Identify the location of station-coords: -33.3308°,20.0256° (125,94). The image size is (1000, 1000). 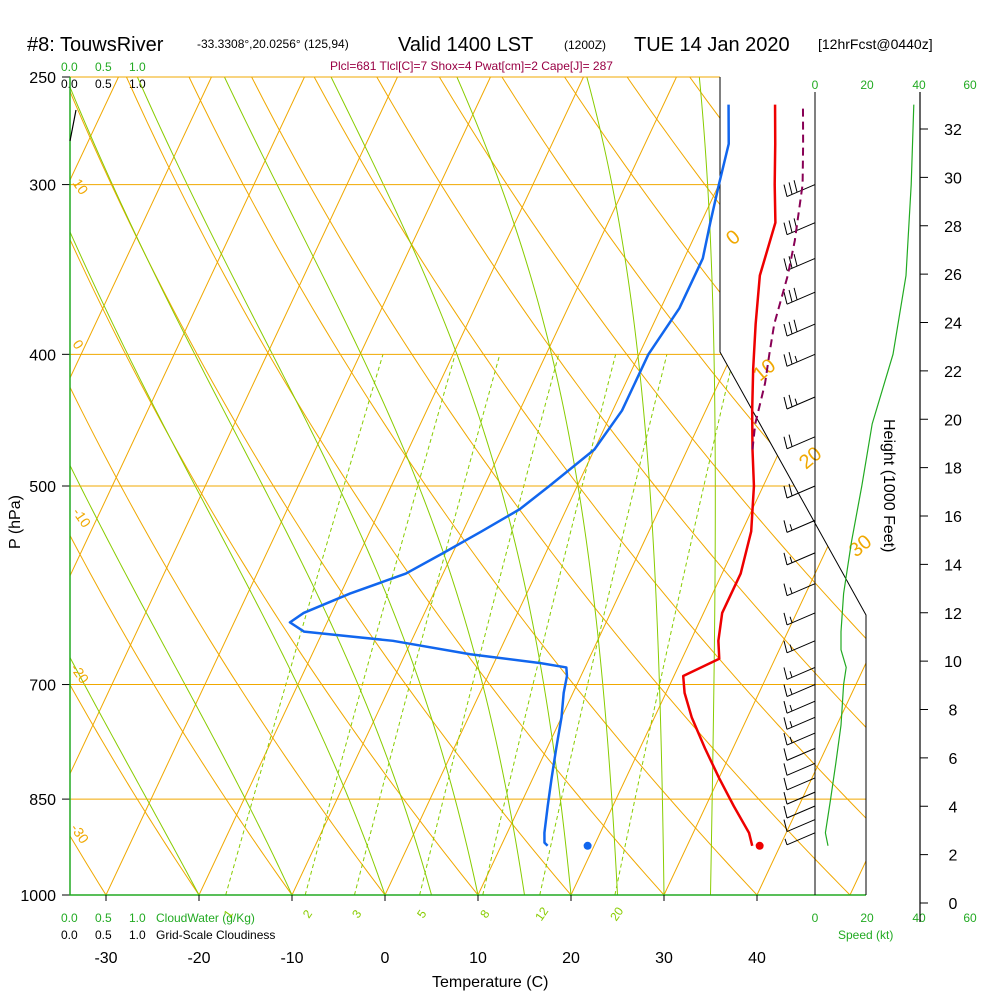
(273, 44).